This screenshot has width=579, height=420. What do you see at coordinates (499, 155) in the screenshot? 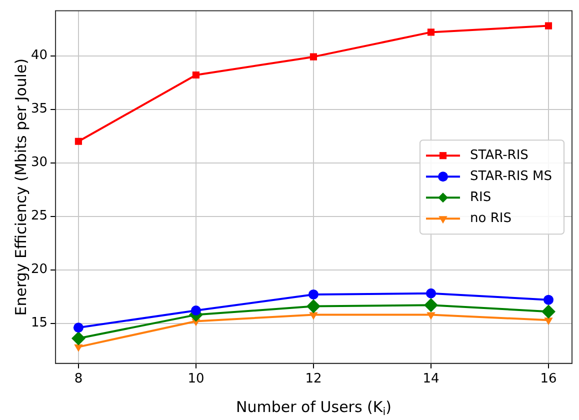
I see `legend-label: STAR-RIS` at bounding box center [499, 155].